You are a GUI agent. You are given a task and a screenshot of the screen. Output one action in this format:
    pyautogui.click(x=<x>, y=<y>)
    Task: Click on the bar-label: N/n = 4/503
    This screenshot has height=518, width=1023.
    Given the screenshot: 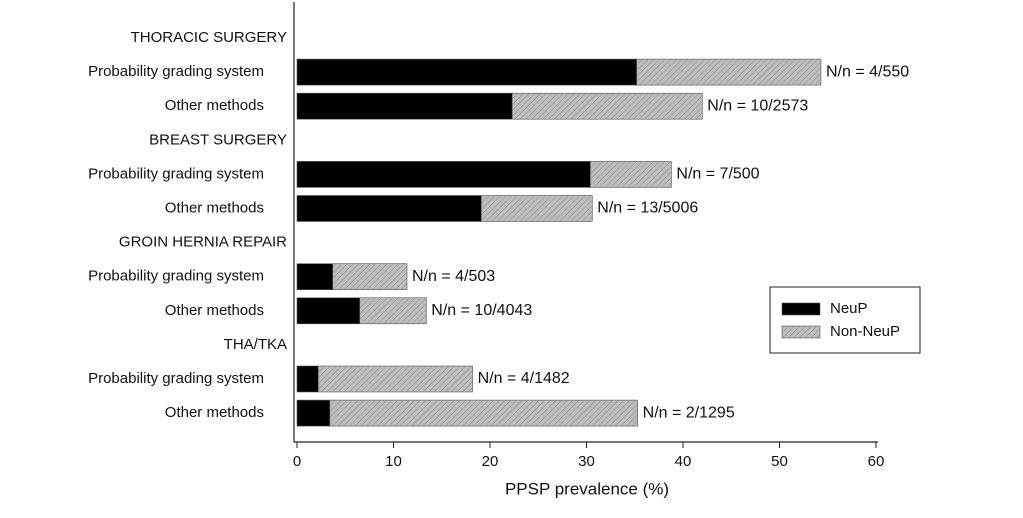 What is the action you would take?
    pyautogui.click(x=453, y=276)
    